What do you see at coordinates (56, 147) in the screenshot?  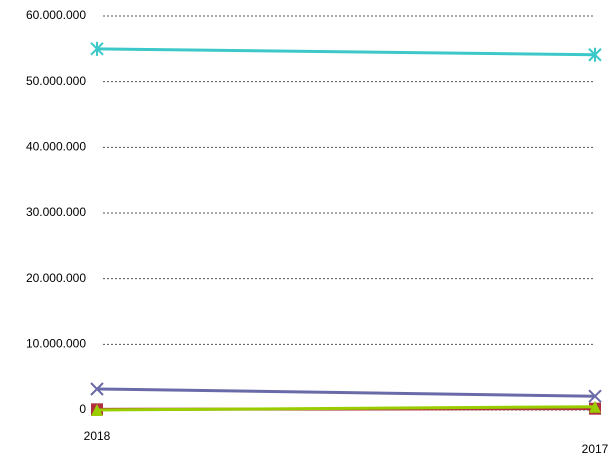 I see `y-tick-label: 40.000.000` at bounding box center [56, 147].